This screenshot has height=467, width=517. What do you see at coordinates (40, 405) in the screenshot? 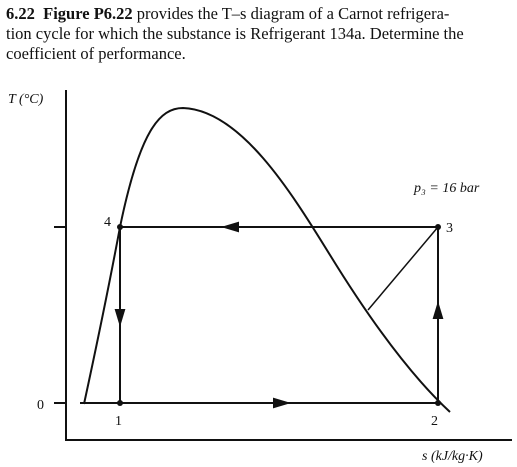
I see `y-tick-label: 0` at bounding box center [40, 405].